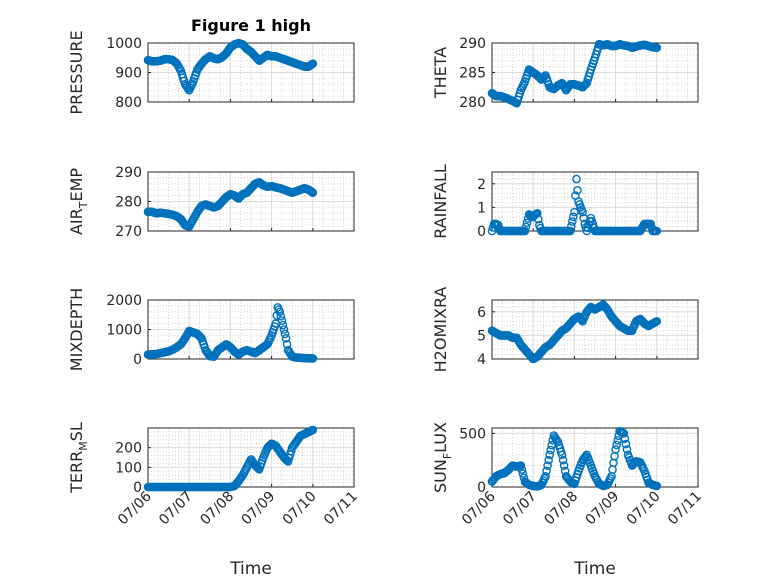 This screenshot has width=778, height=583. Describe the element at coordinates (76, 72) in the screenshot. I see `y-axis-label: PRESSURE` at that location.